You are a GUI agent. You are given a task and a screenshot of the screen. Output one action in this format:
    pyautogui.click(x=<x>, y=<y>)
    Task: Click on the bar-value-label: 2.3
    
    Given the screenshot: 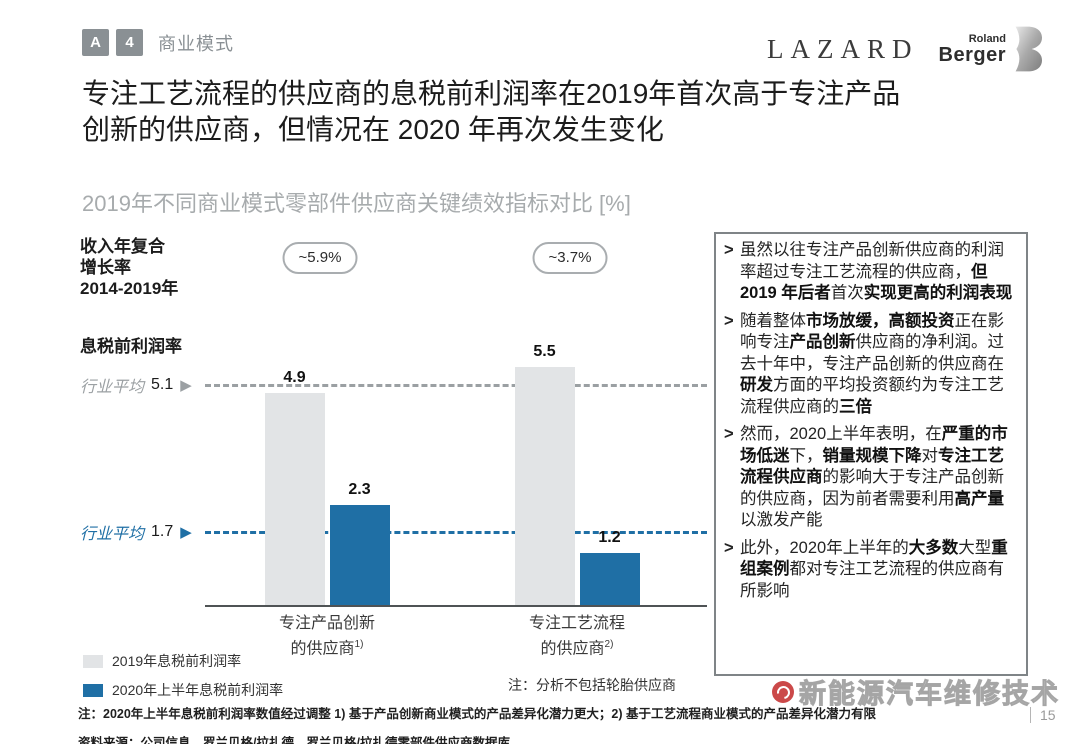 What is the action you would take?
    pyautogui.click(x=359, y=489)
    